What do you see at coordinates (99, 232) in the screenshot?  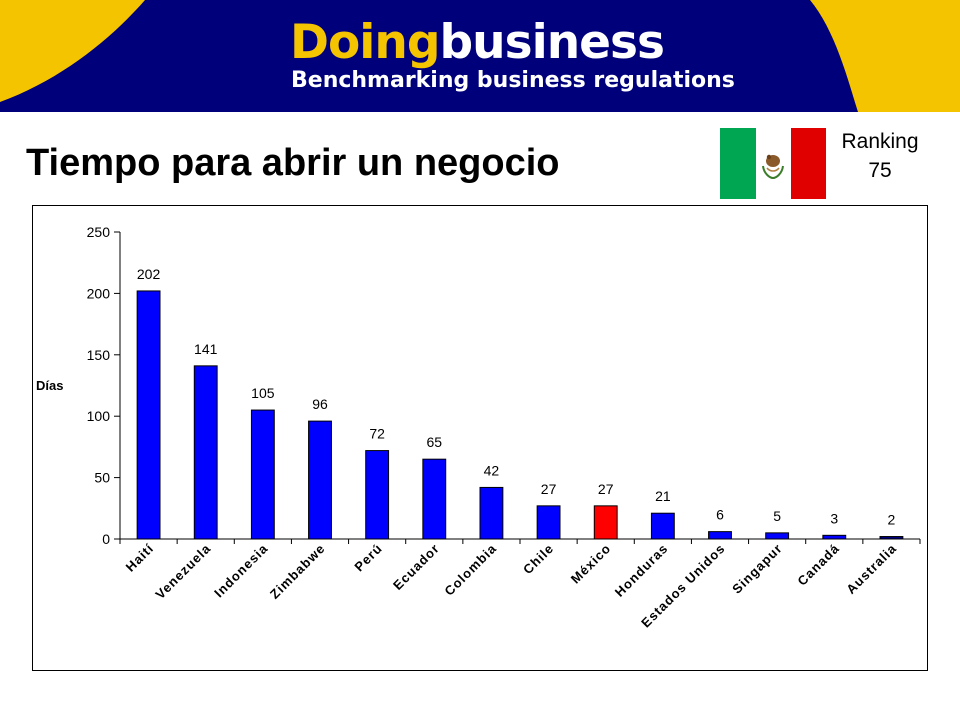 I see `y-tick-label: 250` at bounding box center [99, 232].